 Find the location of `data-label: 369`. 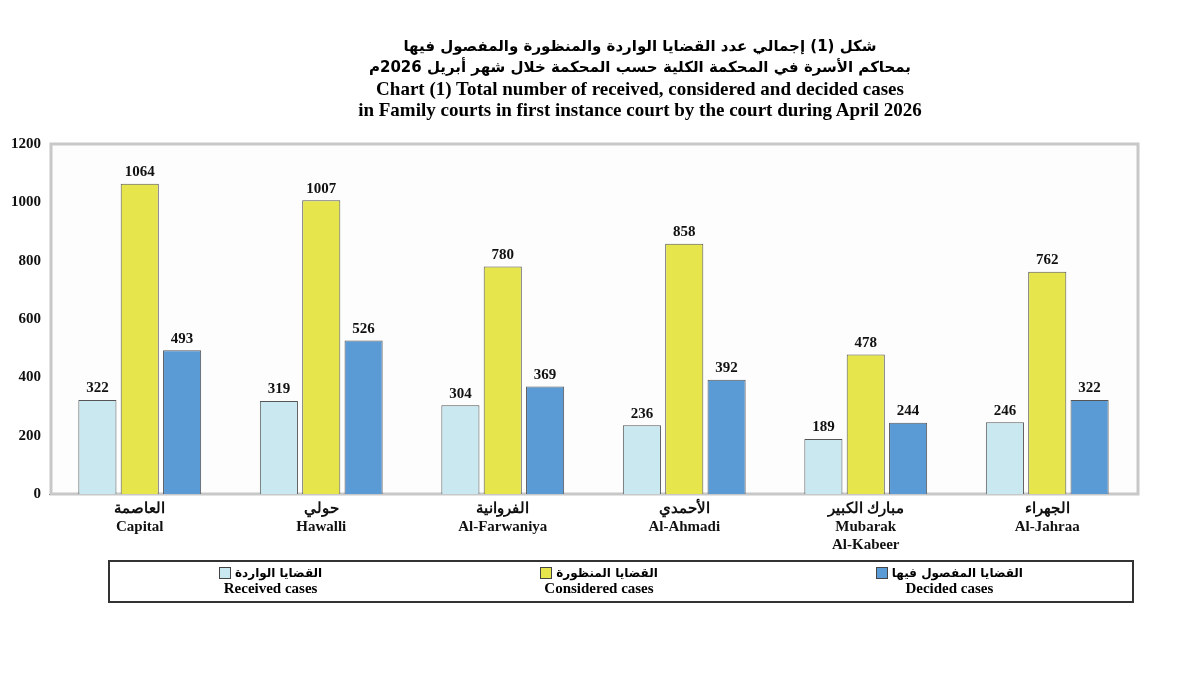

data-label: 369 is located at coordinates (545, 373).